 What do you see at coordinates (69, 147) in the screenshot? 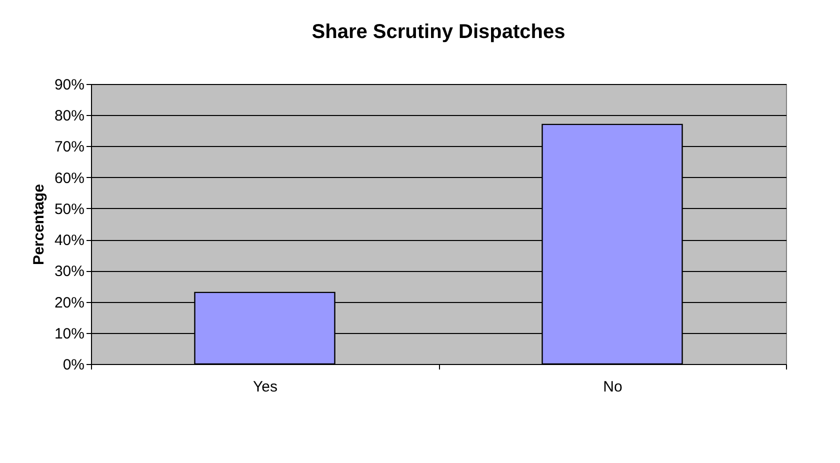
I see `y-tick-label: 70%` at bounding box center [69, 147].